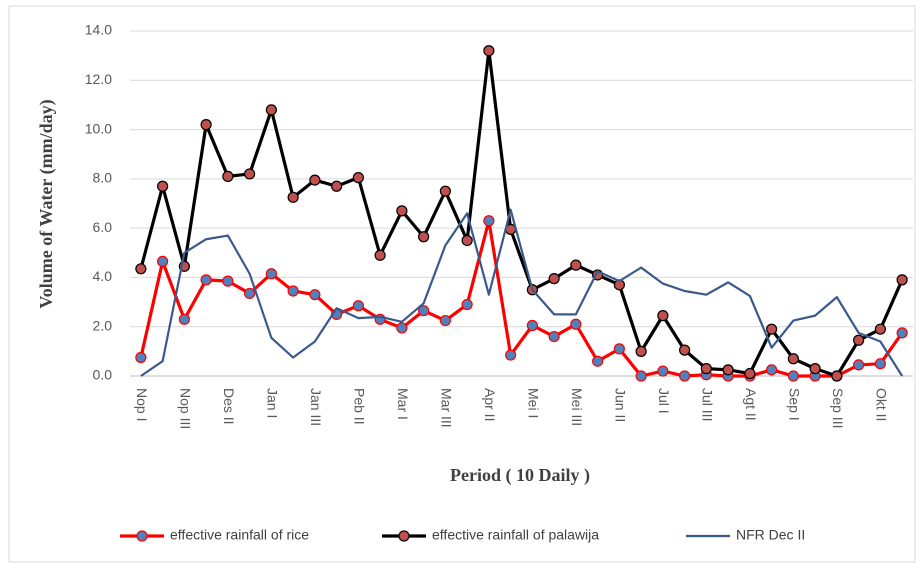  What do you see at coordinates (229, 406) in the screenshot?
I see `x-tick-label: Des II` at bounding box center [229, 406].